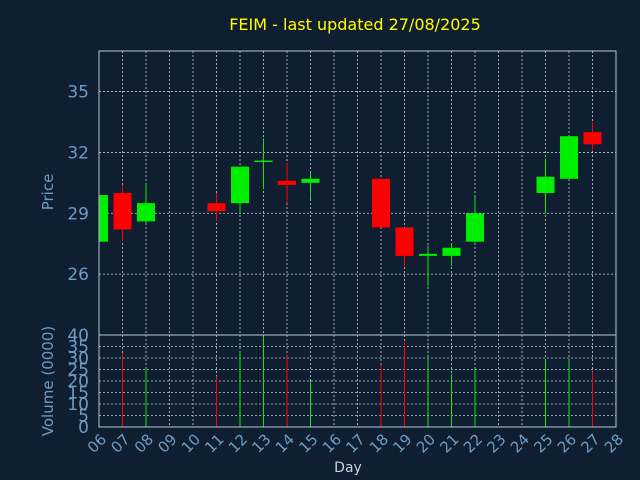 The width and height of the screenshot is (640, 480). Describe the element at coordinates (48, 192) in the screenshot. I see `price-axis-label: Price` at that location.